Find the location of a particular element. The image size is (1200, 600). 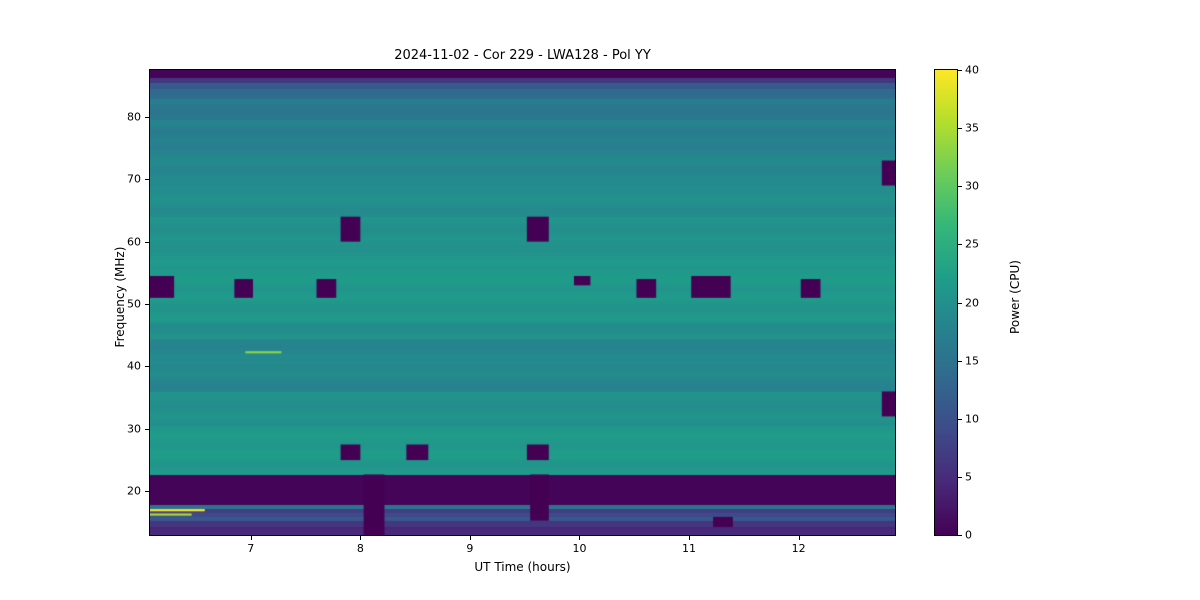

colorbar-tick-label: 25 is located at coordinates (972, 244).